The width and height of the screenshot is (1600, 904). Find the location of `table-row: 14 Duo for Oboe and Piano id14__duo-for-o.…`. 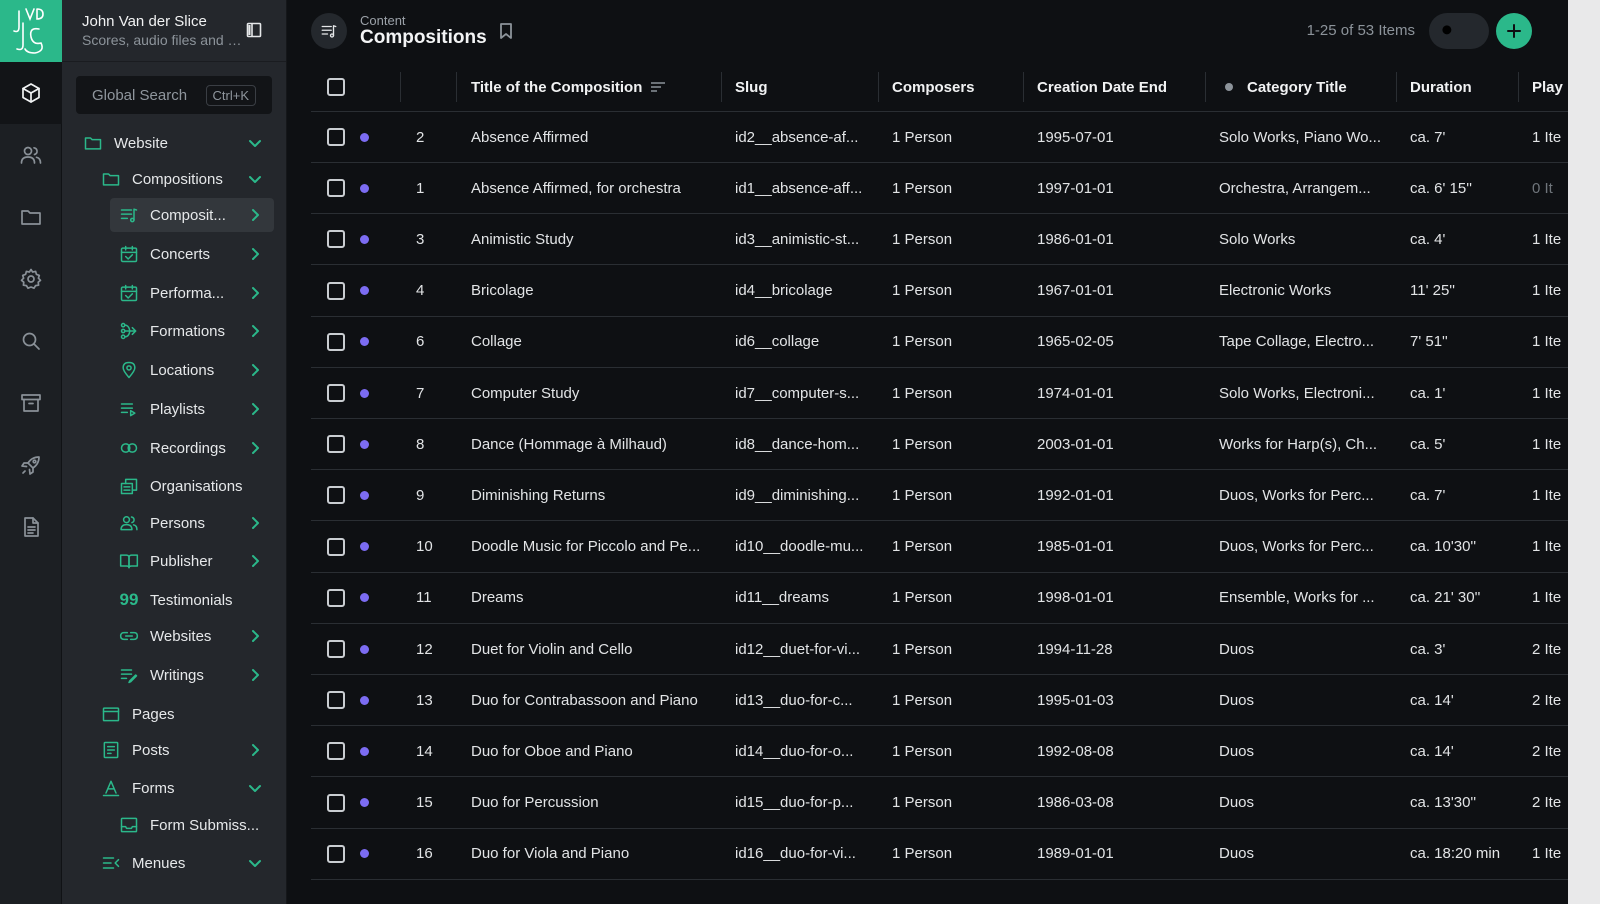

table-row: 14 Duo for Oboe and Piano id14__duo-for-o.… is located at coordinates (939, 752).